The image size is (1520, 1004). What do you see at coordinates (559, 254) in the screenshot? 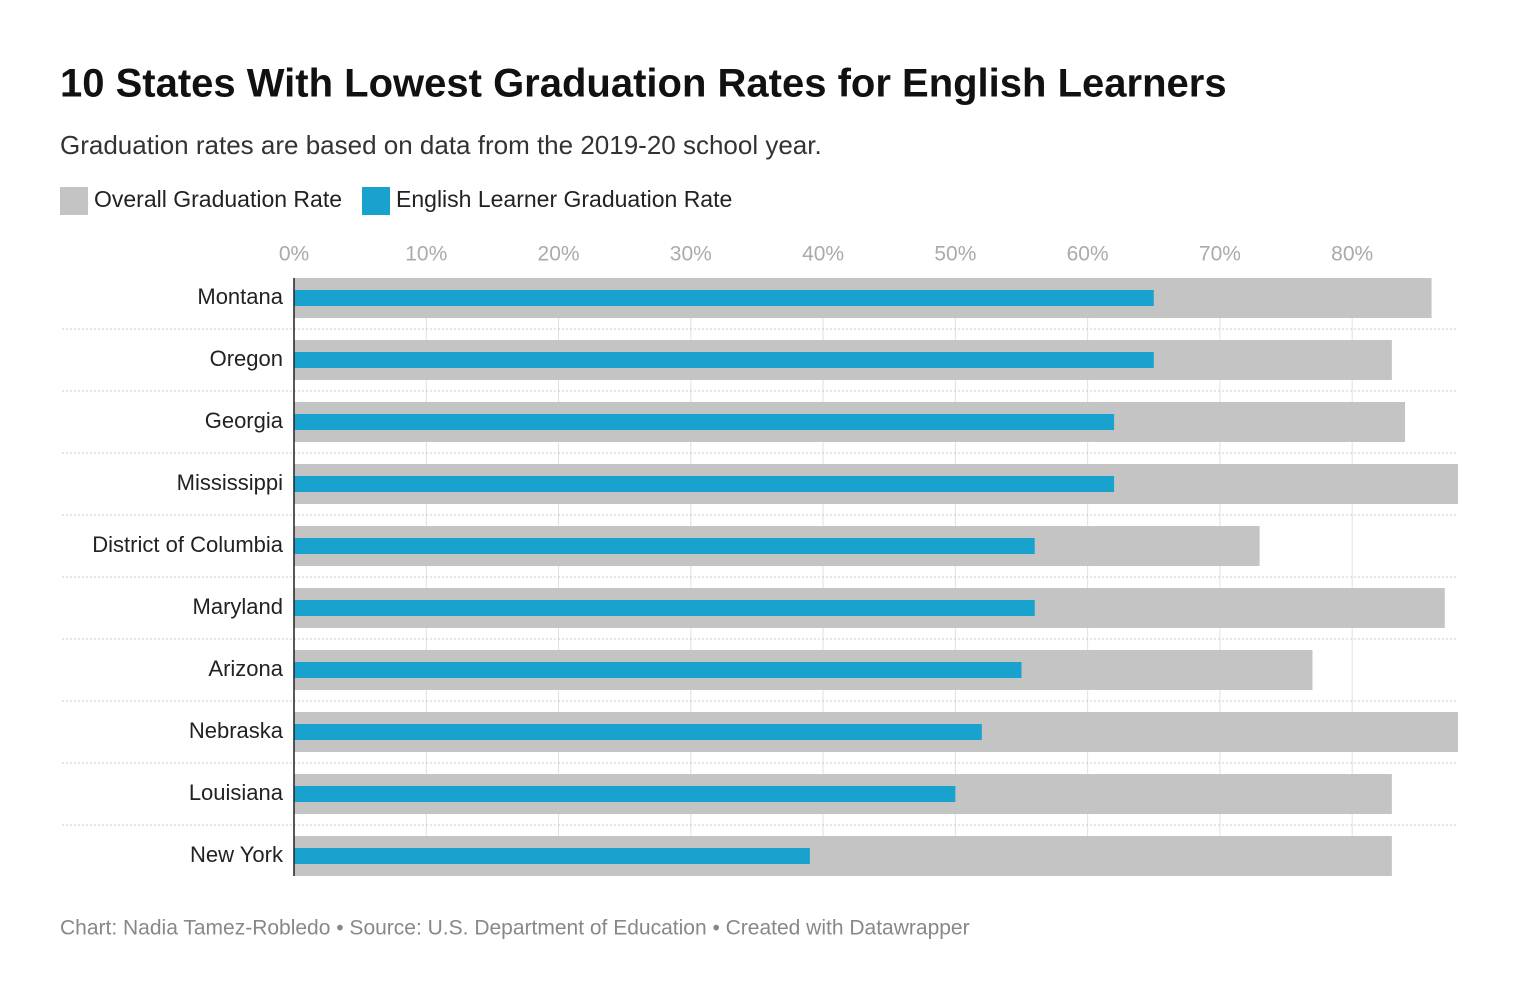
I see `x-tick-label: 20%` at bounding box center [559, 254].